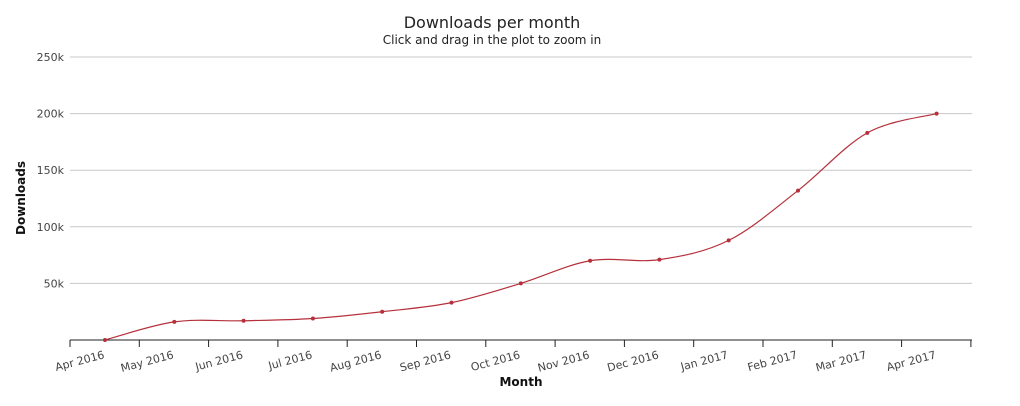  I want to click on x-tick-label: Jul 2016, so click(290, 360).